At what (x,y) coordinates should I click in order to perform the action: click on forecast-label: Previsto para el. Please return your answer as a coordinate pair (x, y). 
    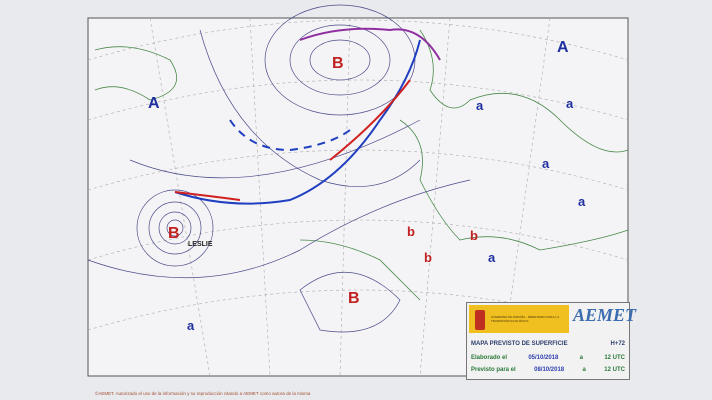
    Looking at the image, I should click on (493, 370).